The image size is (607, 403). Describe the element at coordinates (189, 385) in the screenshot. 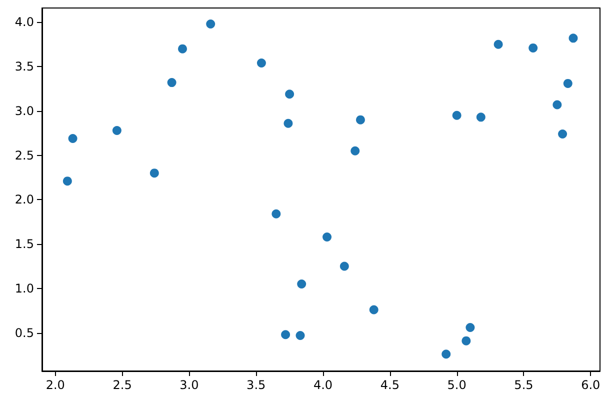

I see `x-tick-label: 3.0` at that location.